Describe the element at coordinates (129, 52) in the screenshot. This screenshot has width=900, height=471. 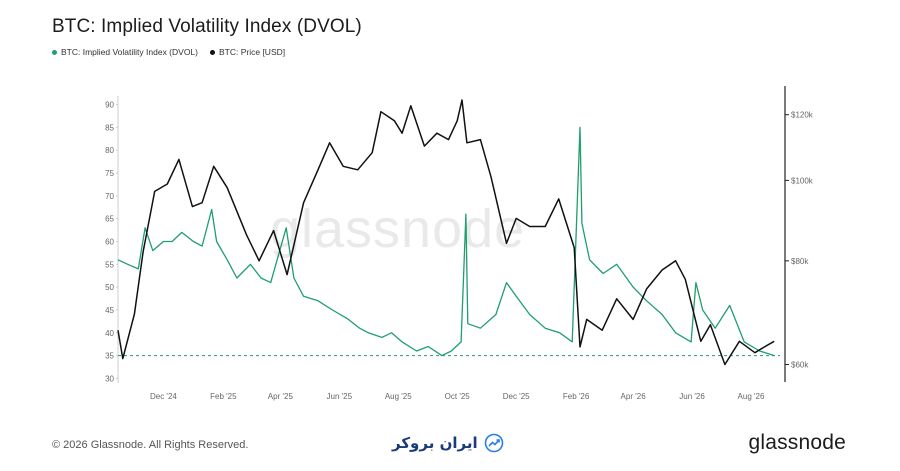
I see `legend-label-dvol: BTC: Implied Volatility Index (DVOL)` at that location.